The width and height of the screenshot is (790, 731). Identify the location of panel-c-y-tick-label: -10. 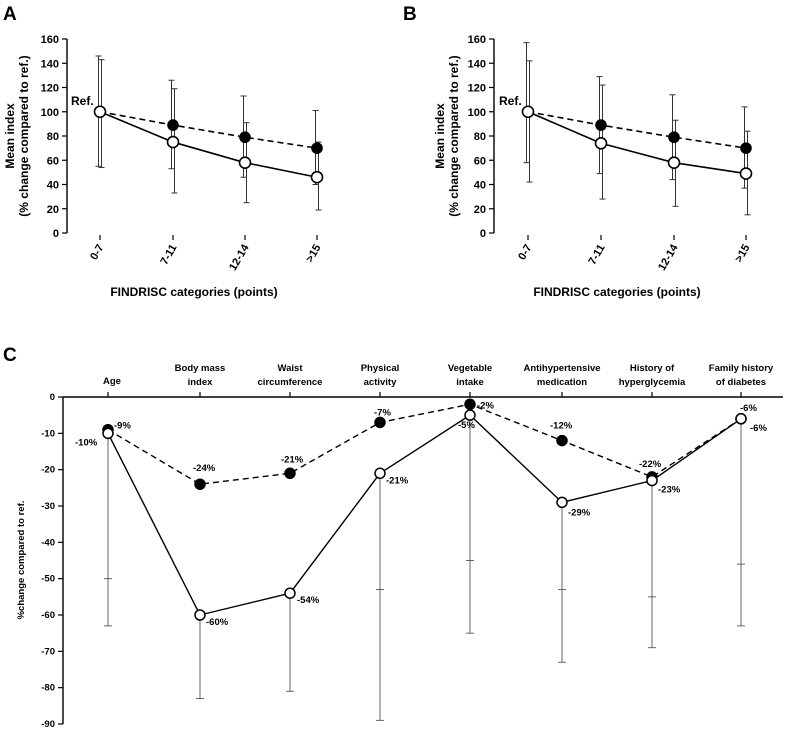
(48, 433).